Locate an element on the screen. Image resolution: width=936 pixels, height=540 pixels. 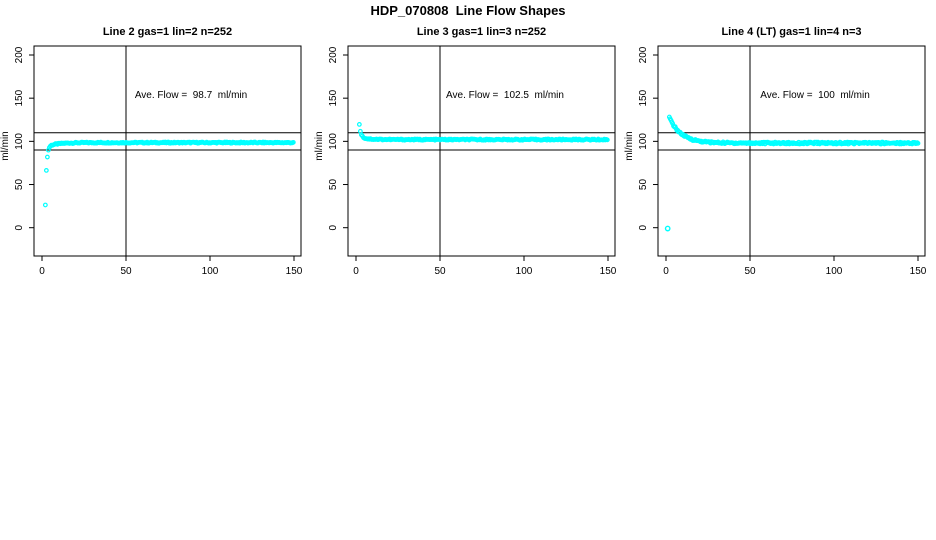
chart-title: HDP_070808 Line Flow Shapes is located at coordinates (468, 10).